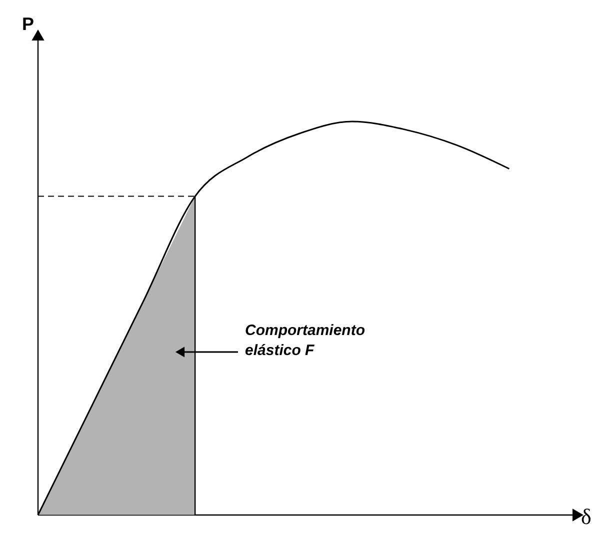  I want to click on y-axis-title: P, so click(28, 24).